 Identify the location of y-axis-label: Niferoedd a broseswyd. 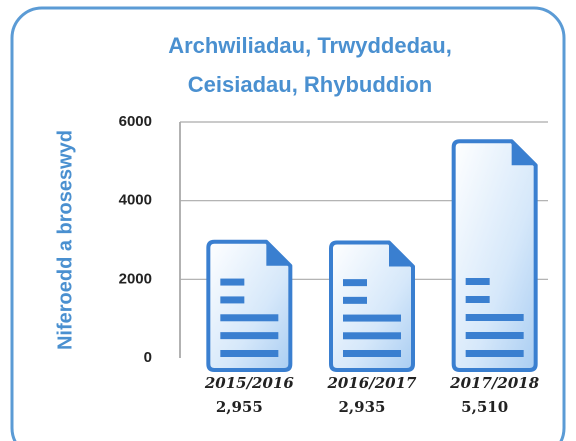
(65, 240).